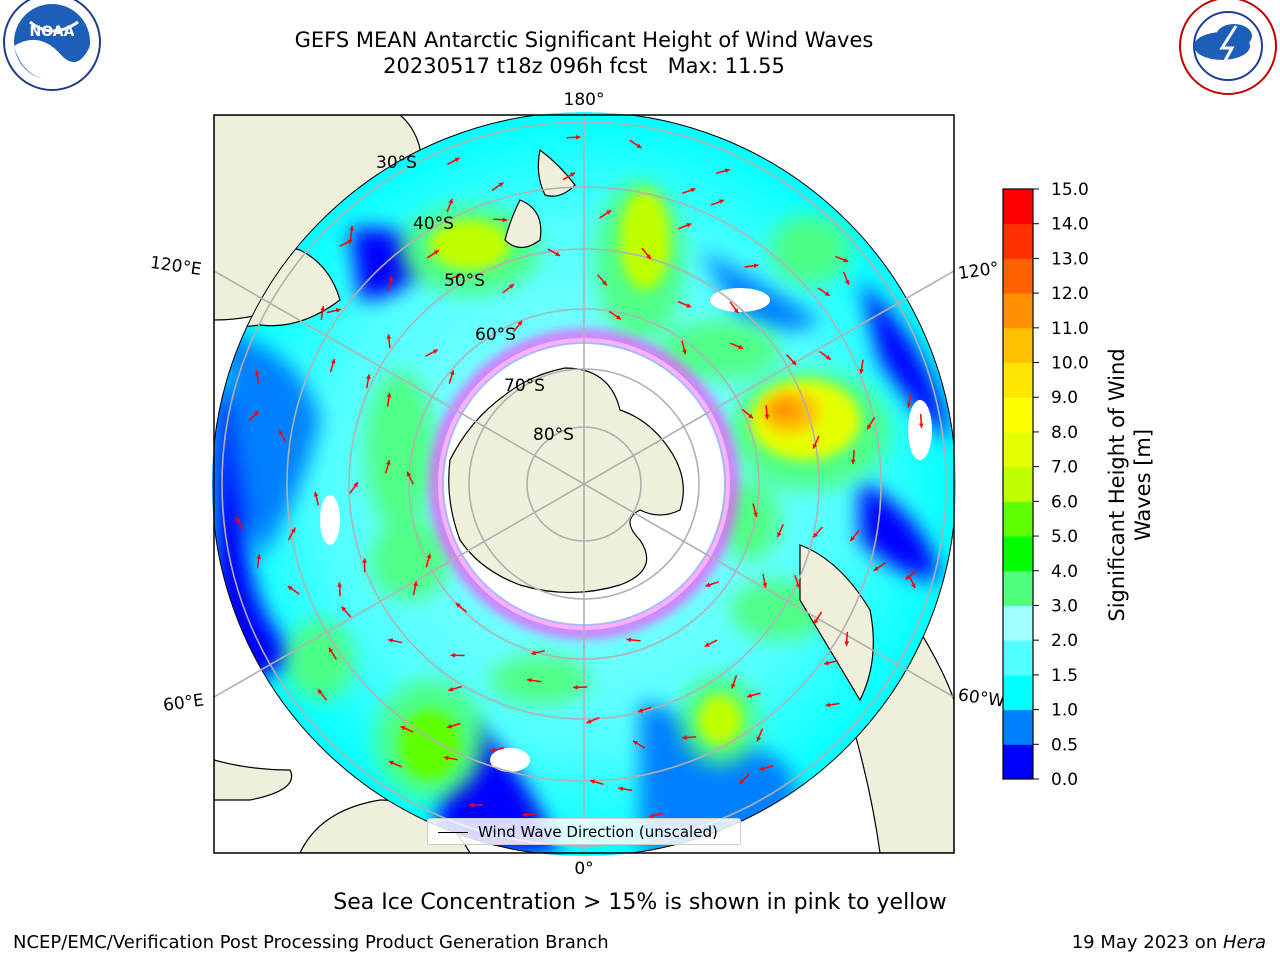 This screenshot has width=1280, height=960. What do you see at coordinates (553, 435) in the screenshot?
I see `lat-label-80s: 80°S` at bounding box center [553, 435].